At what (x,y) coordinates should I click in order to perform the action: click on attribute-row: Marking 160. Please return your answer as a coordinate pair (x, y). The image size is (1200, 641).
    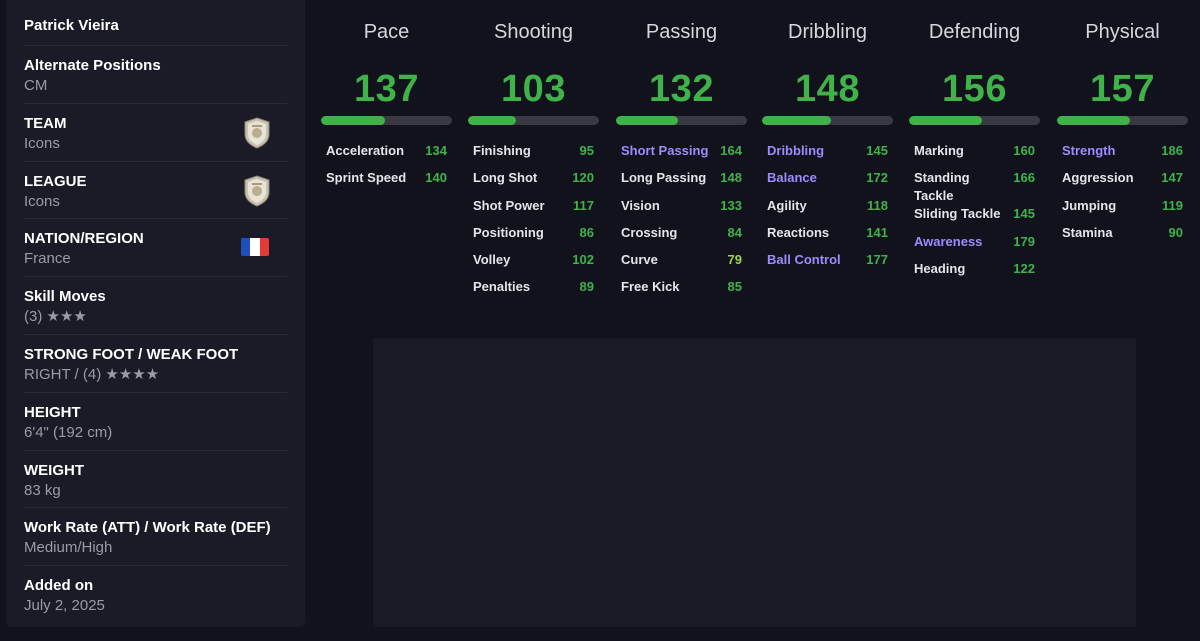
    Looking at the image, I should click on (974, 155).